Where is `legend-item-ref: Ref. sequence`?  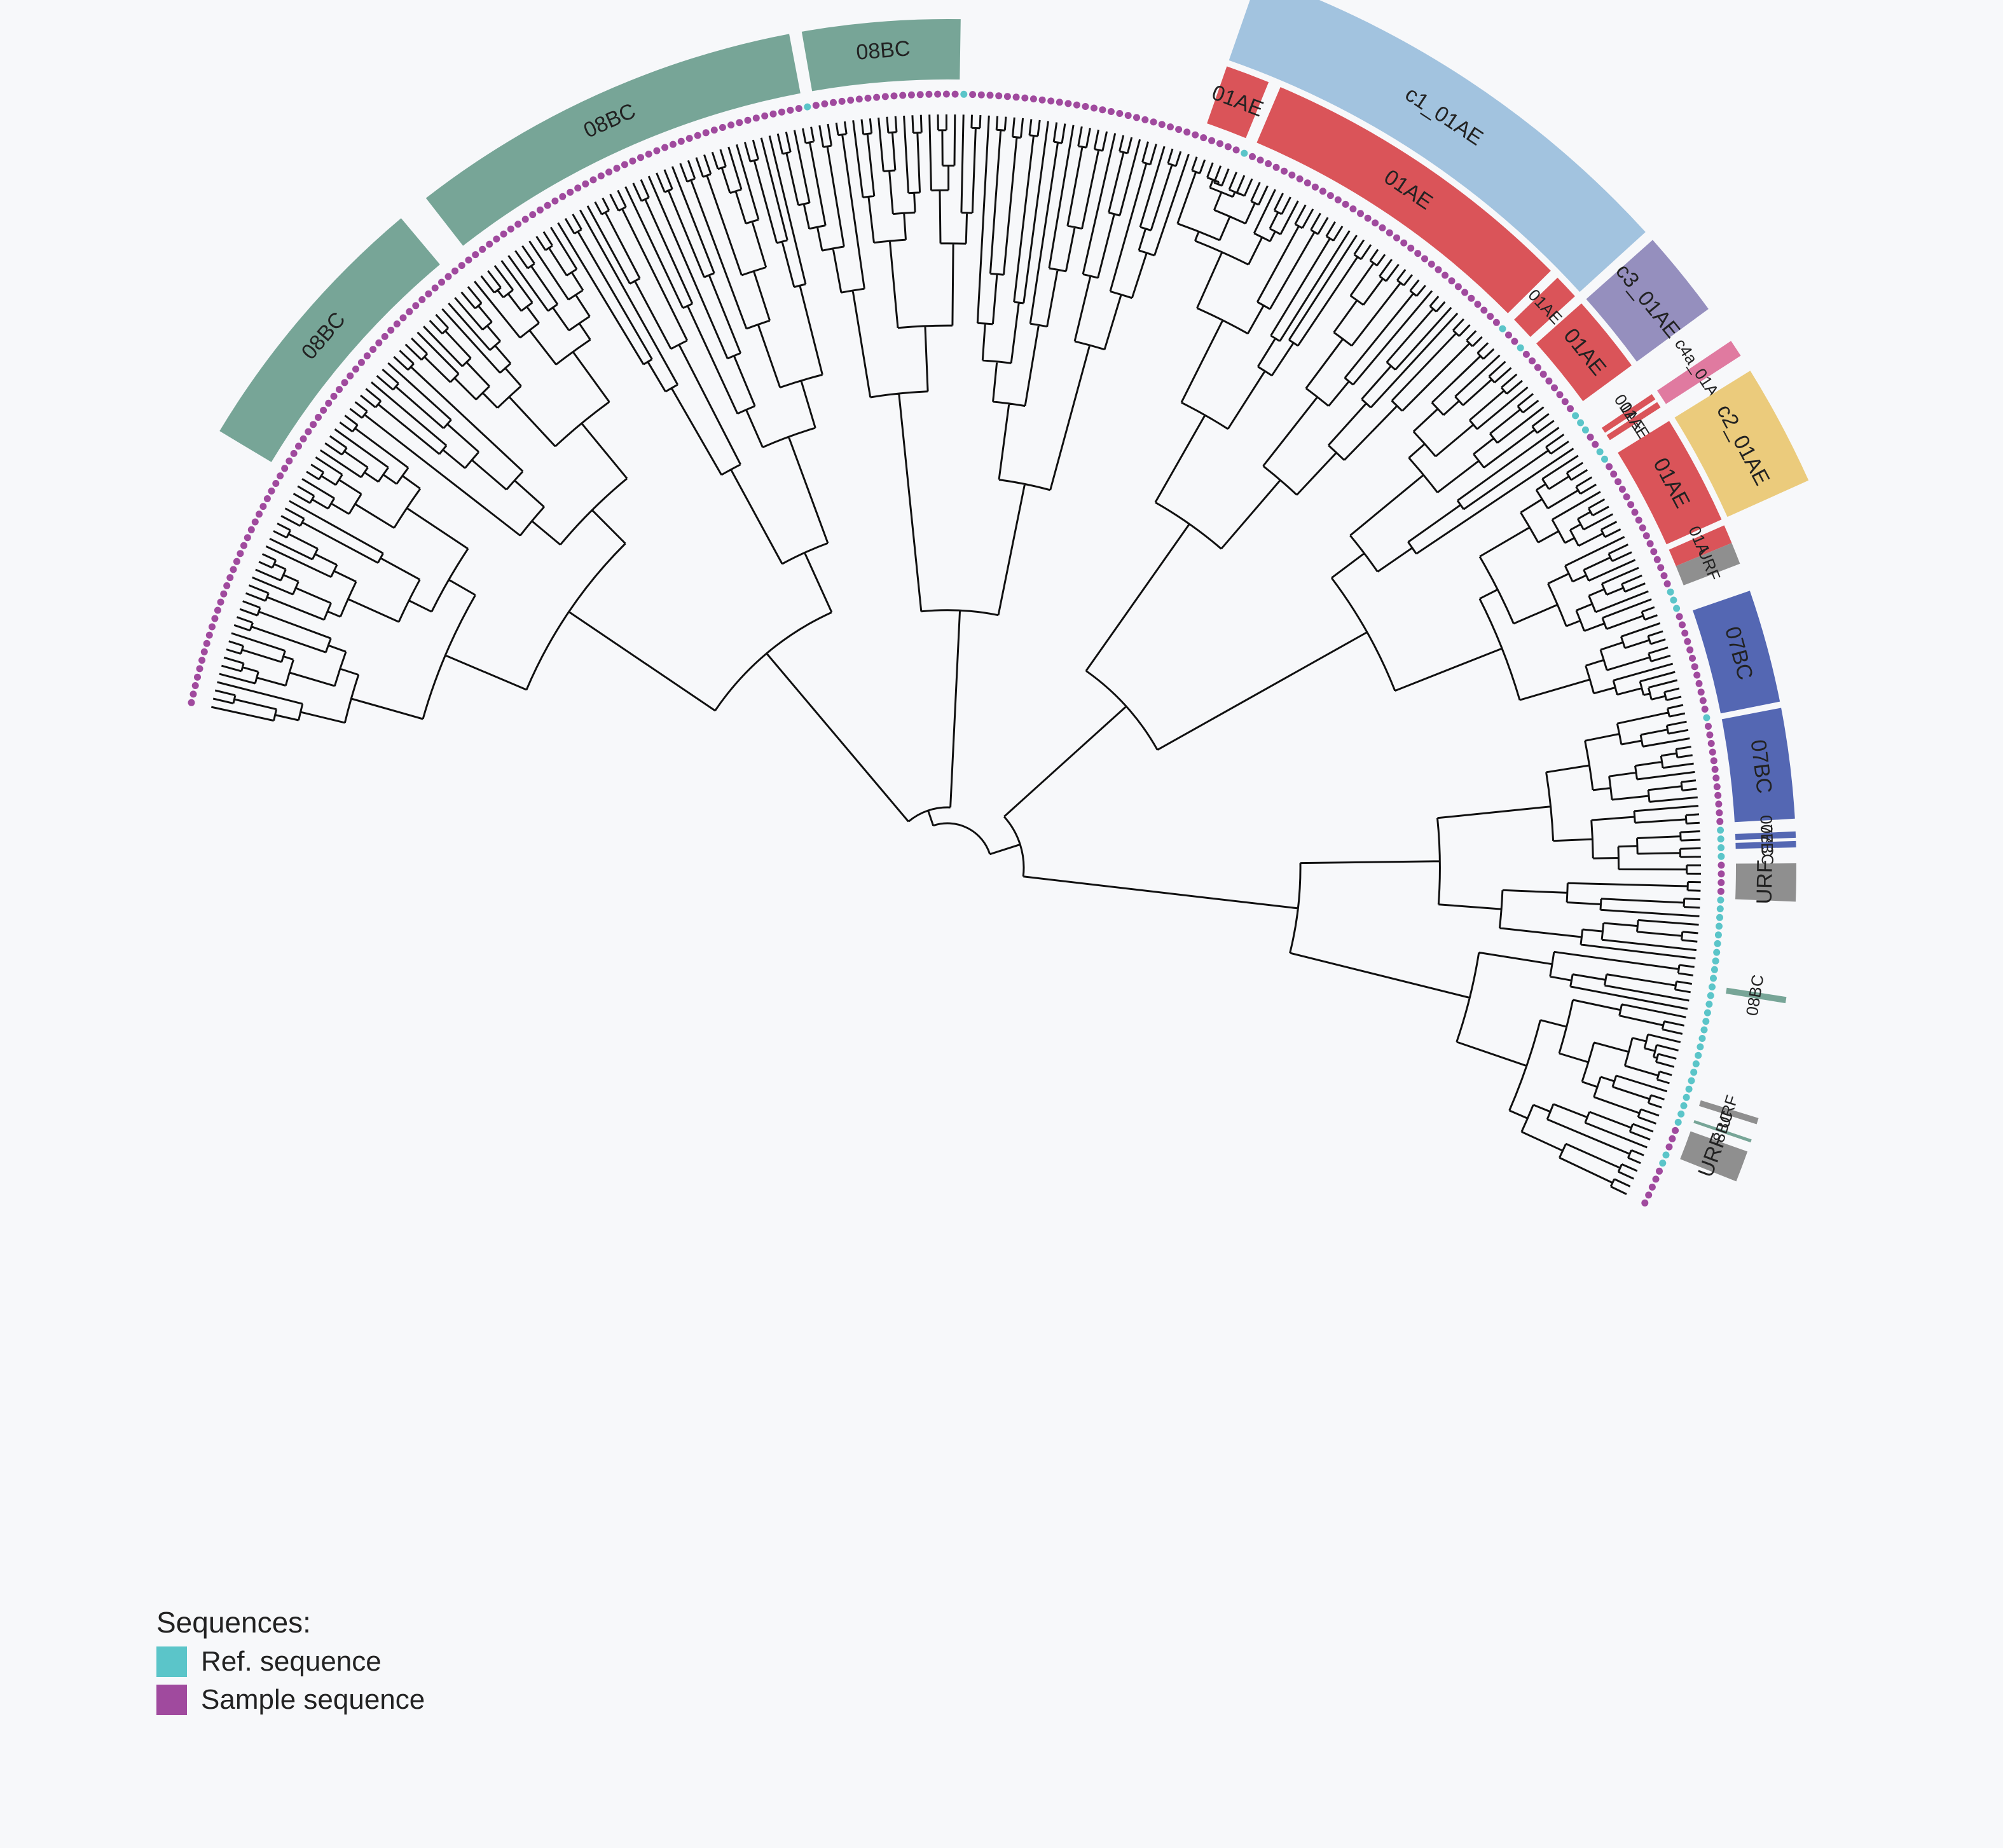
legend-item-ref: Ref. sequence is located at coordinates (291, 1662).